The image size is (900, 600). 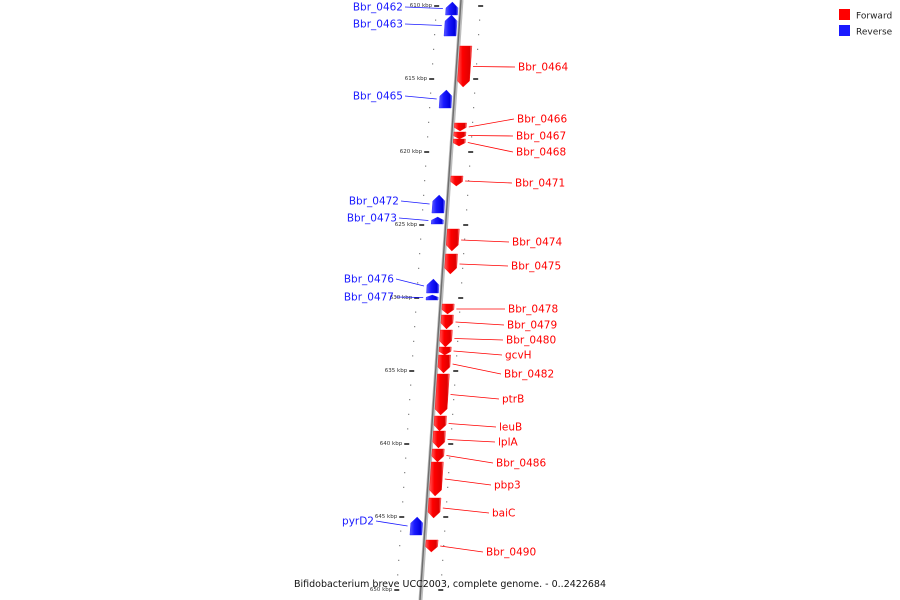 I want to click on strand-legend: Forward Reverse, so click(x=866, y=23).